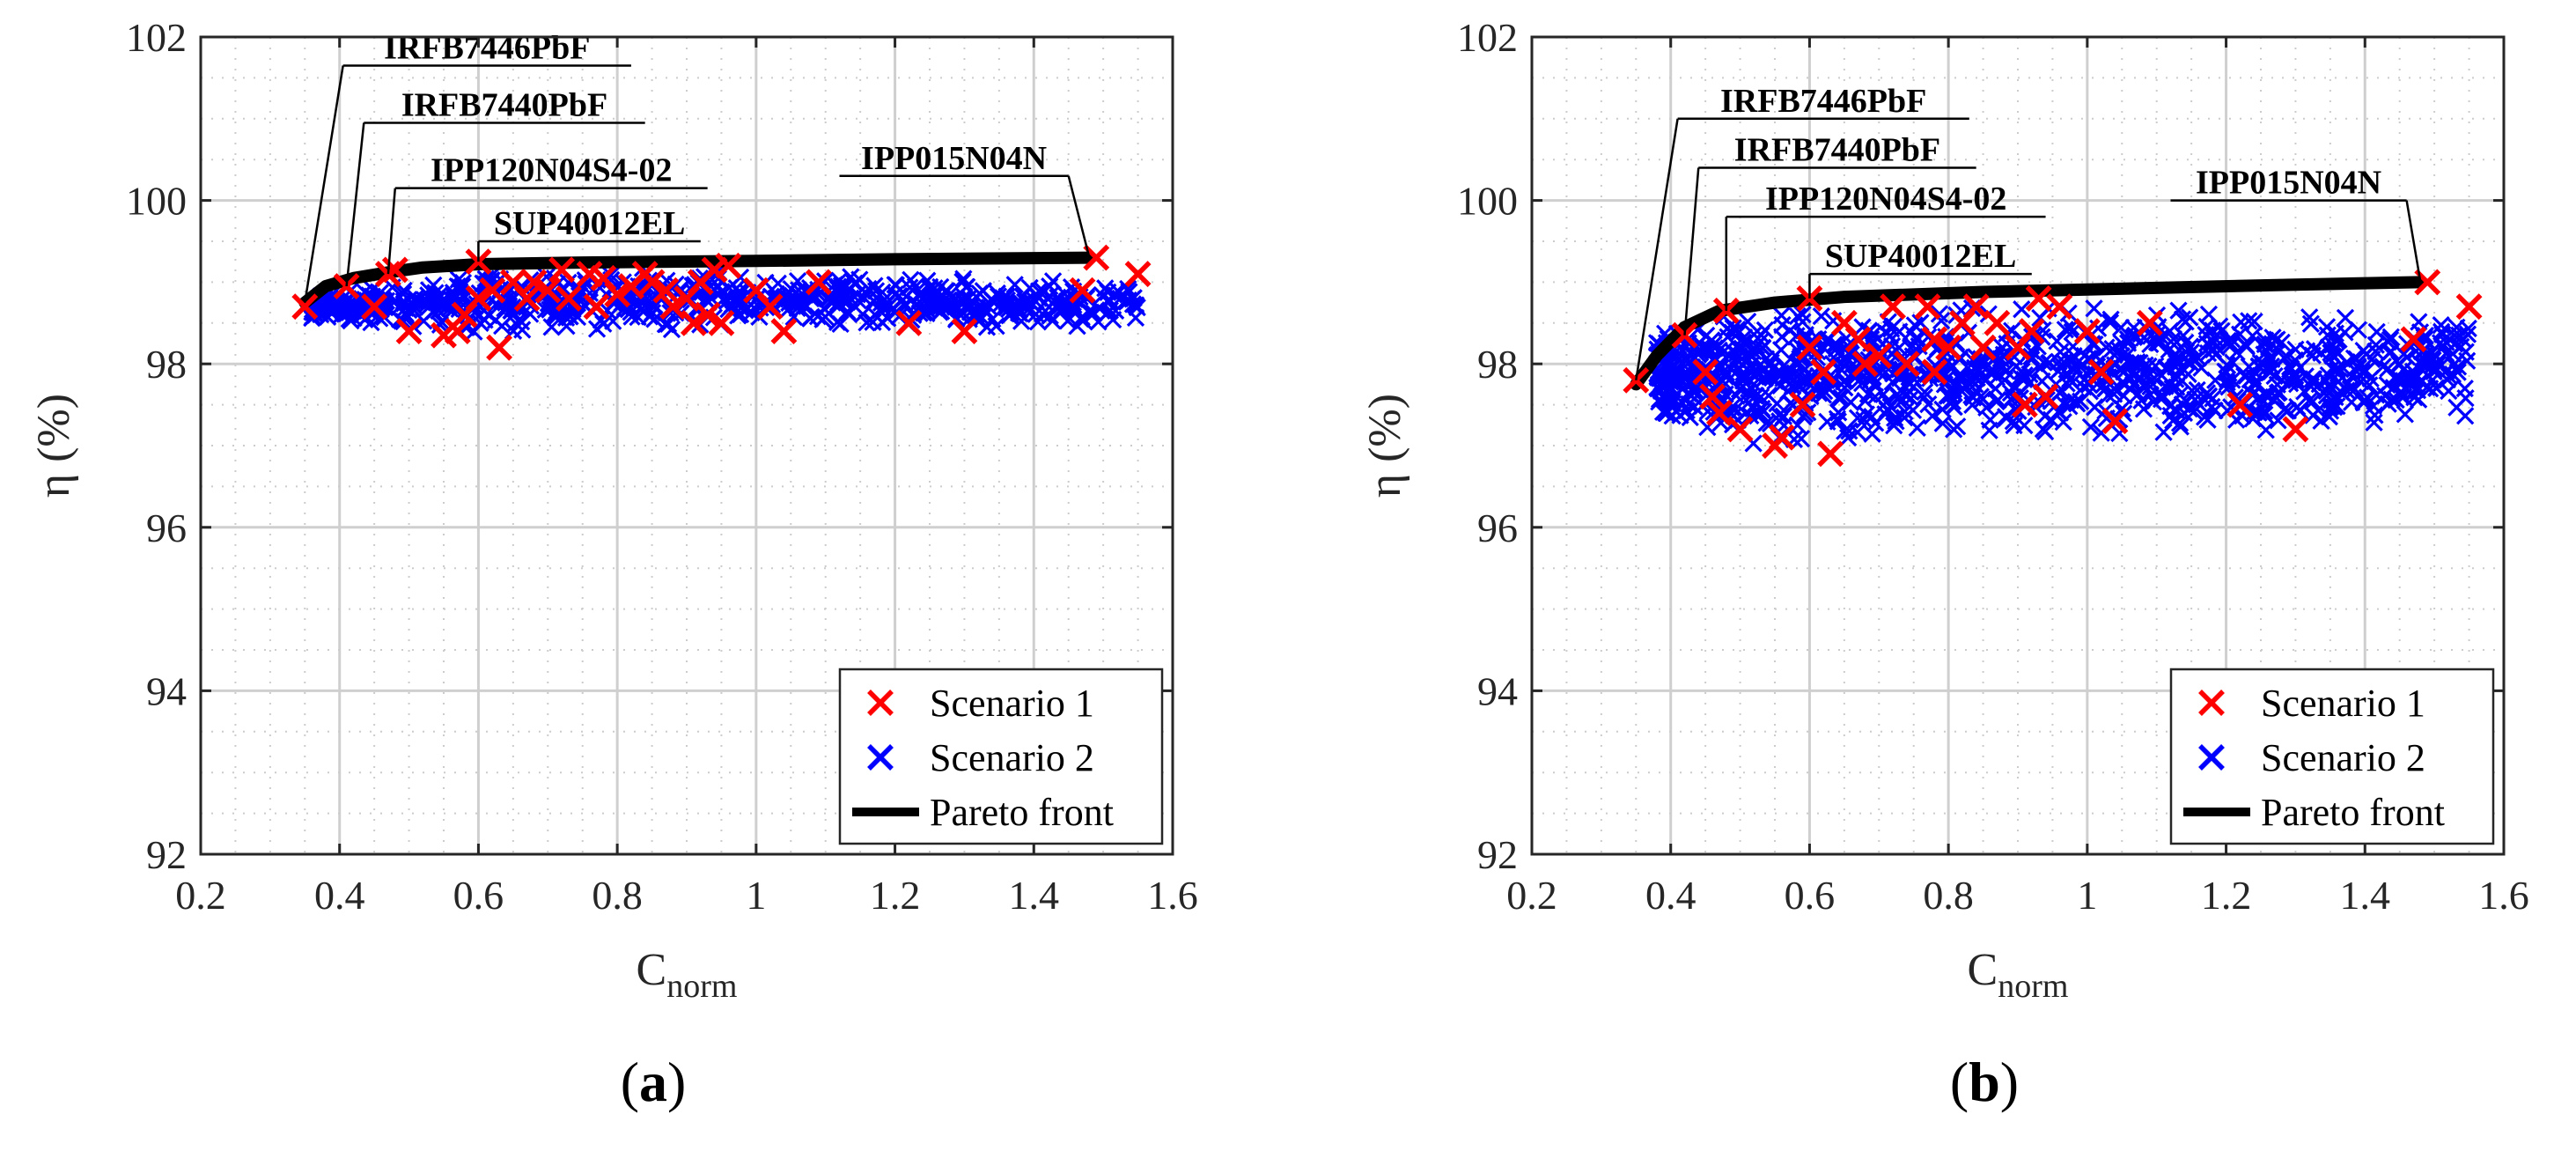 The width and height of the screenshot is (2576, 1151). Describe the element at coordinates (157, 37) in the screenshot. I see `y-tick-label: 102` at that location.